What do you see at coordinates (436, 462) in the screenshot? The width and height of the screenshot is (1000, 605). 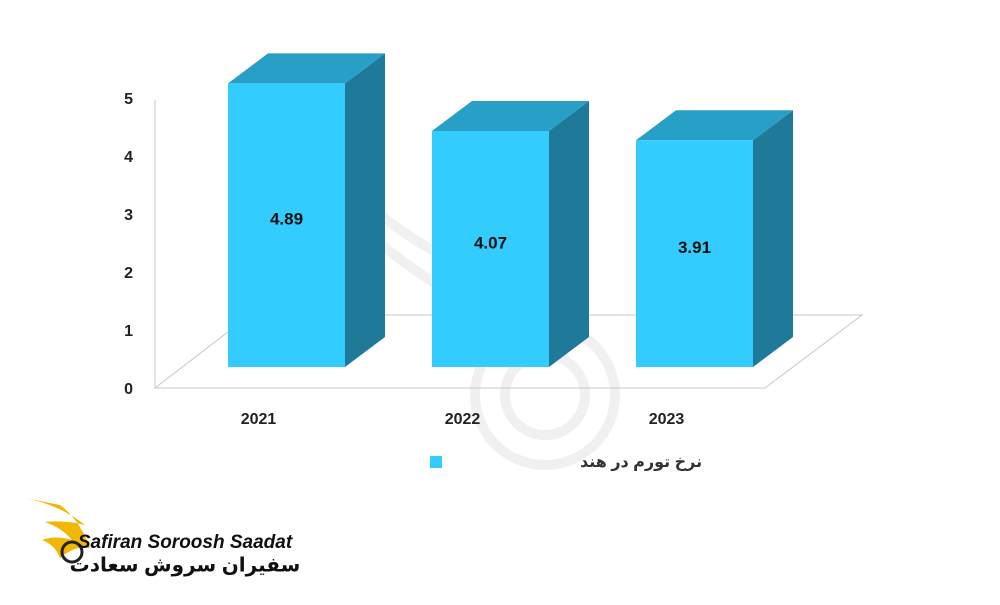 I see `legend-swatch` at bounding box center [436, 462].